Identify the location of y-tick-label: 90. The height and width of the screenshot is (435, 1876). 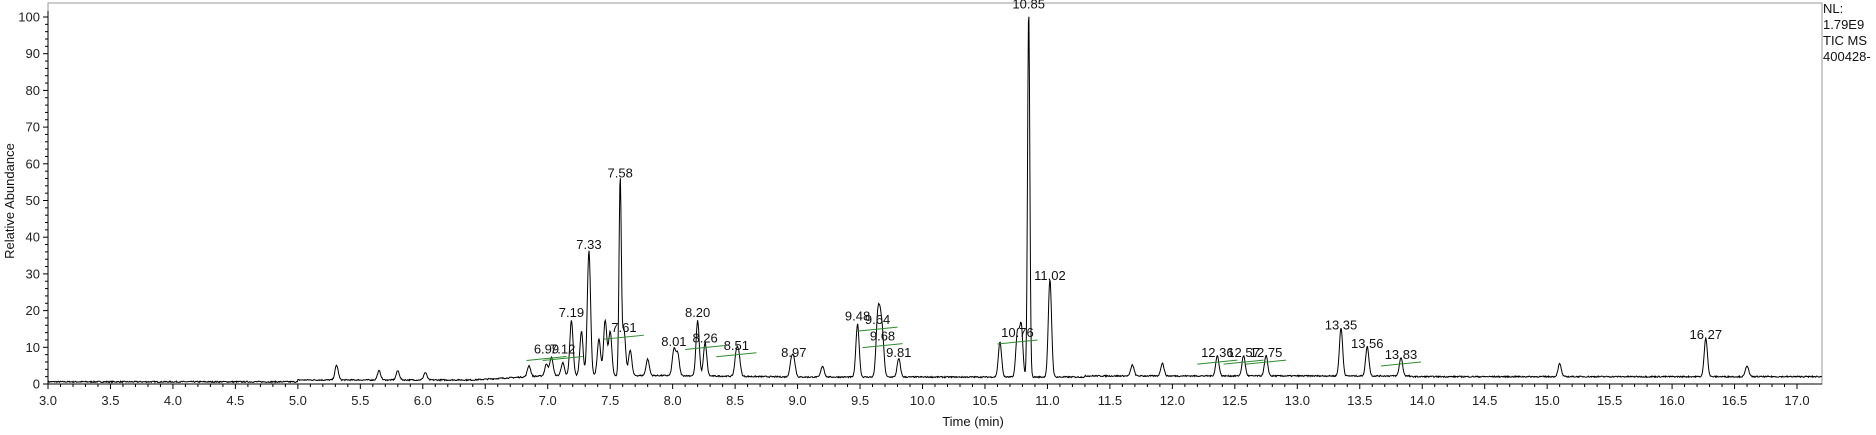
(33, 53).